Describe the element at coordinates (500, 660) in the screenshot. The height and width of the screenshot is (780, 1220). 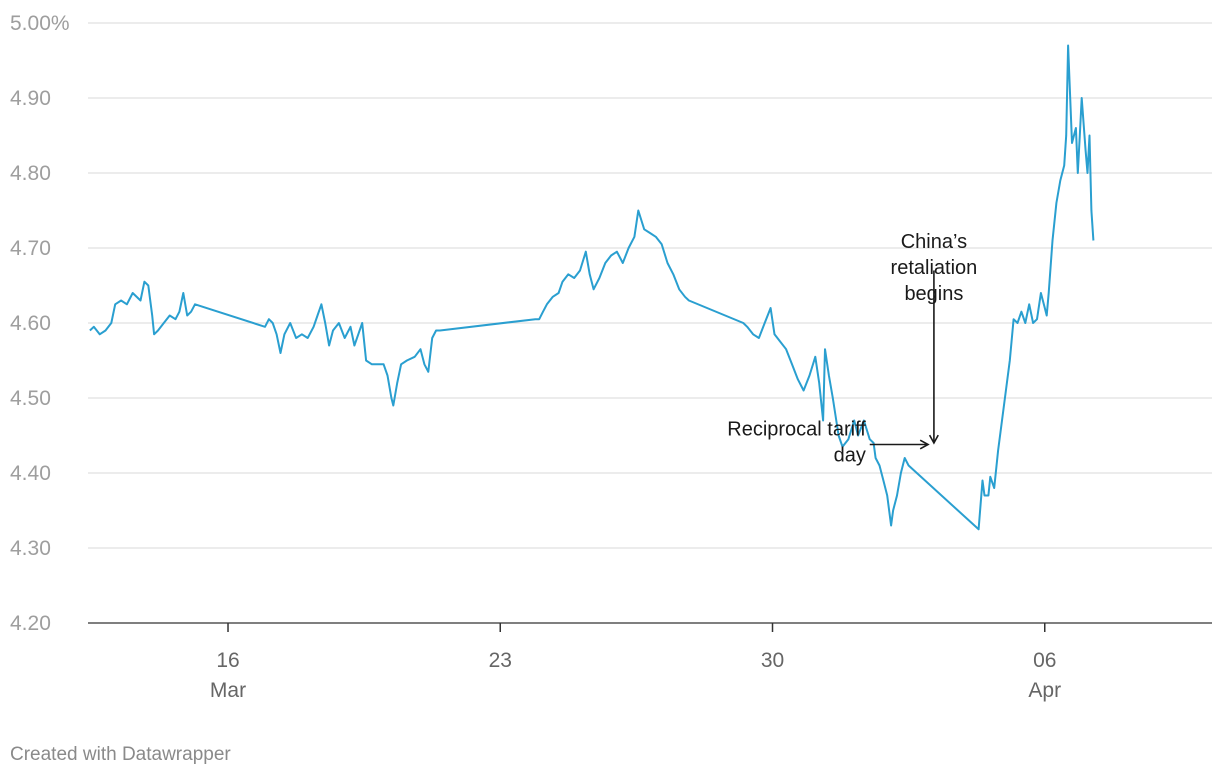
I see `x-tick-label: 23` at that location.